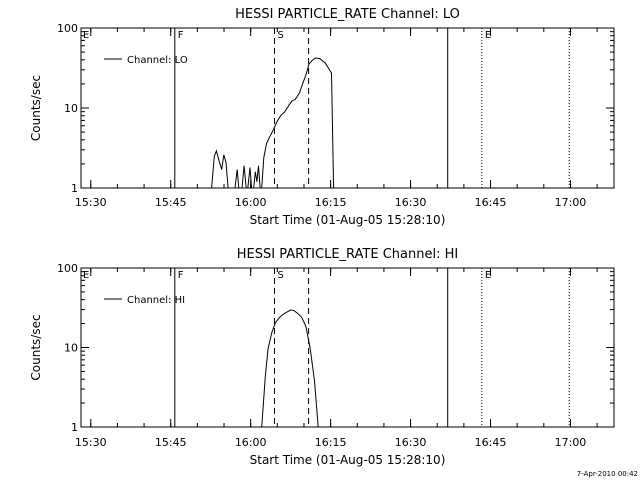  I want to click on legend-entry: Channel: HI, so click(156, 300).